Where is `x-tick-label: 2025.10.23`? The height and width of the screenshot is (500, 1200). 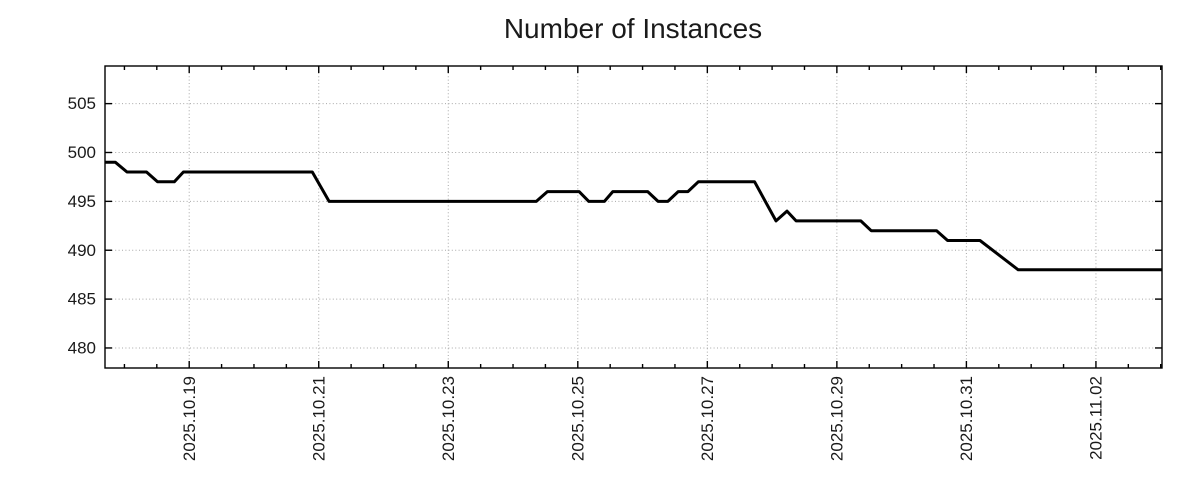 x-tick-label: 2025.10.23 is located at coordinates (448, 418).